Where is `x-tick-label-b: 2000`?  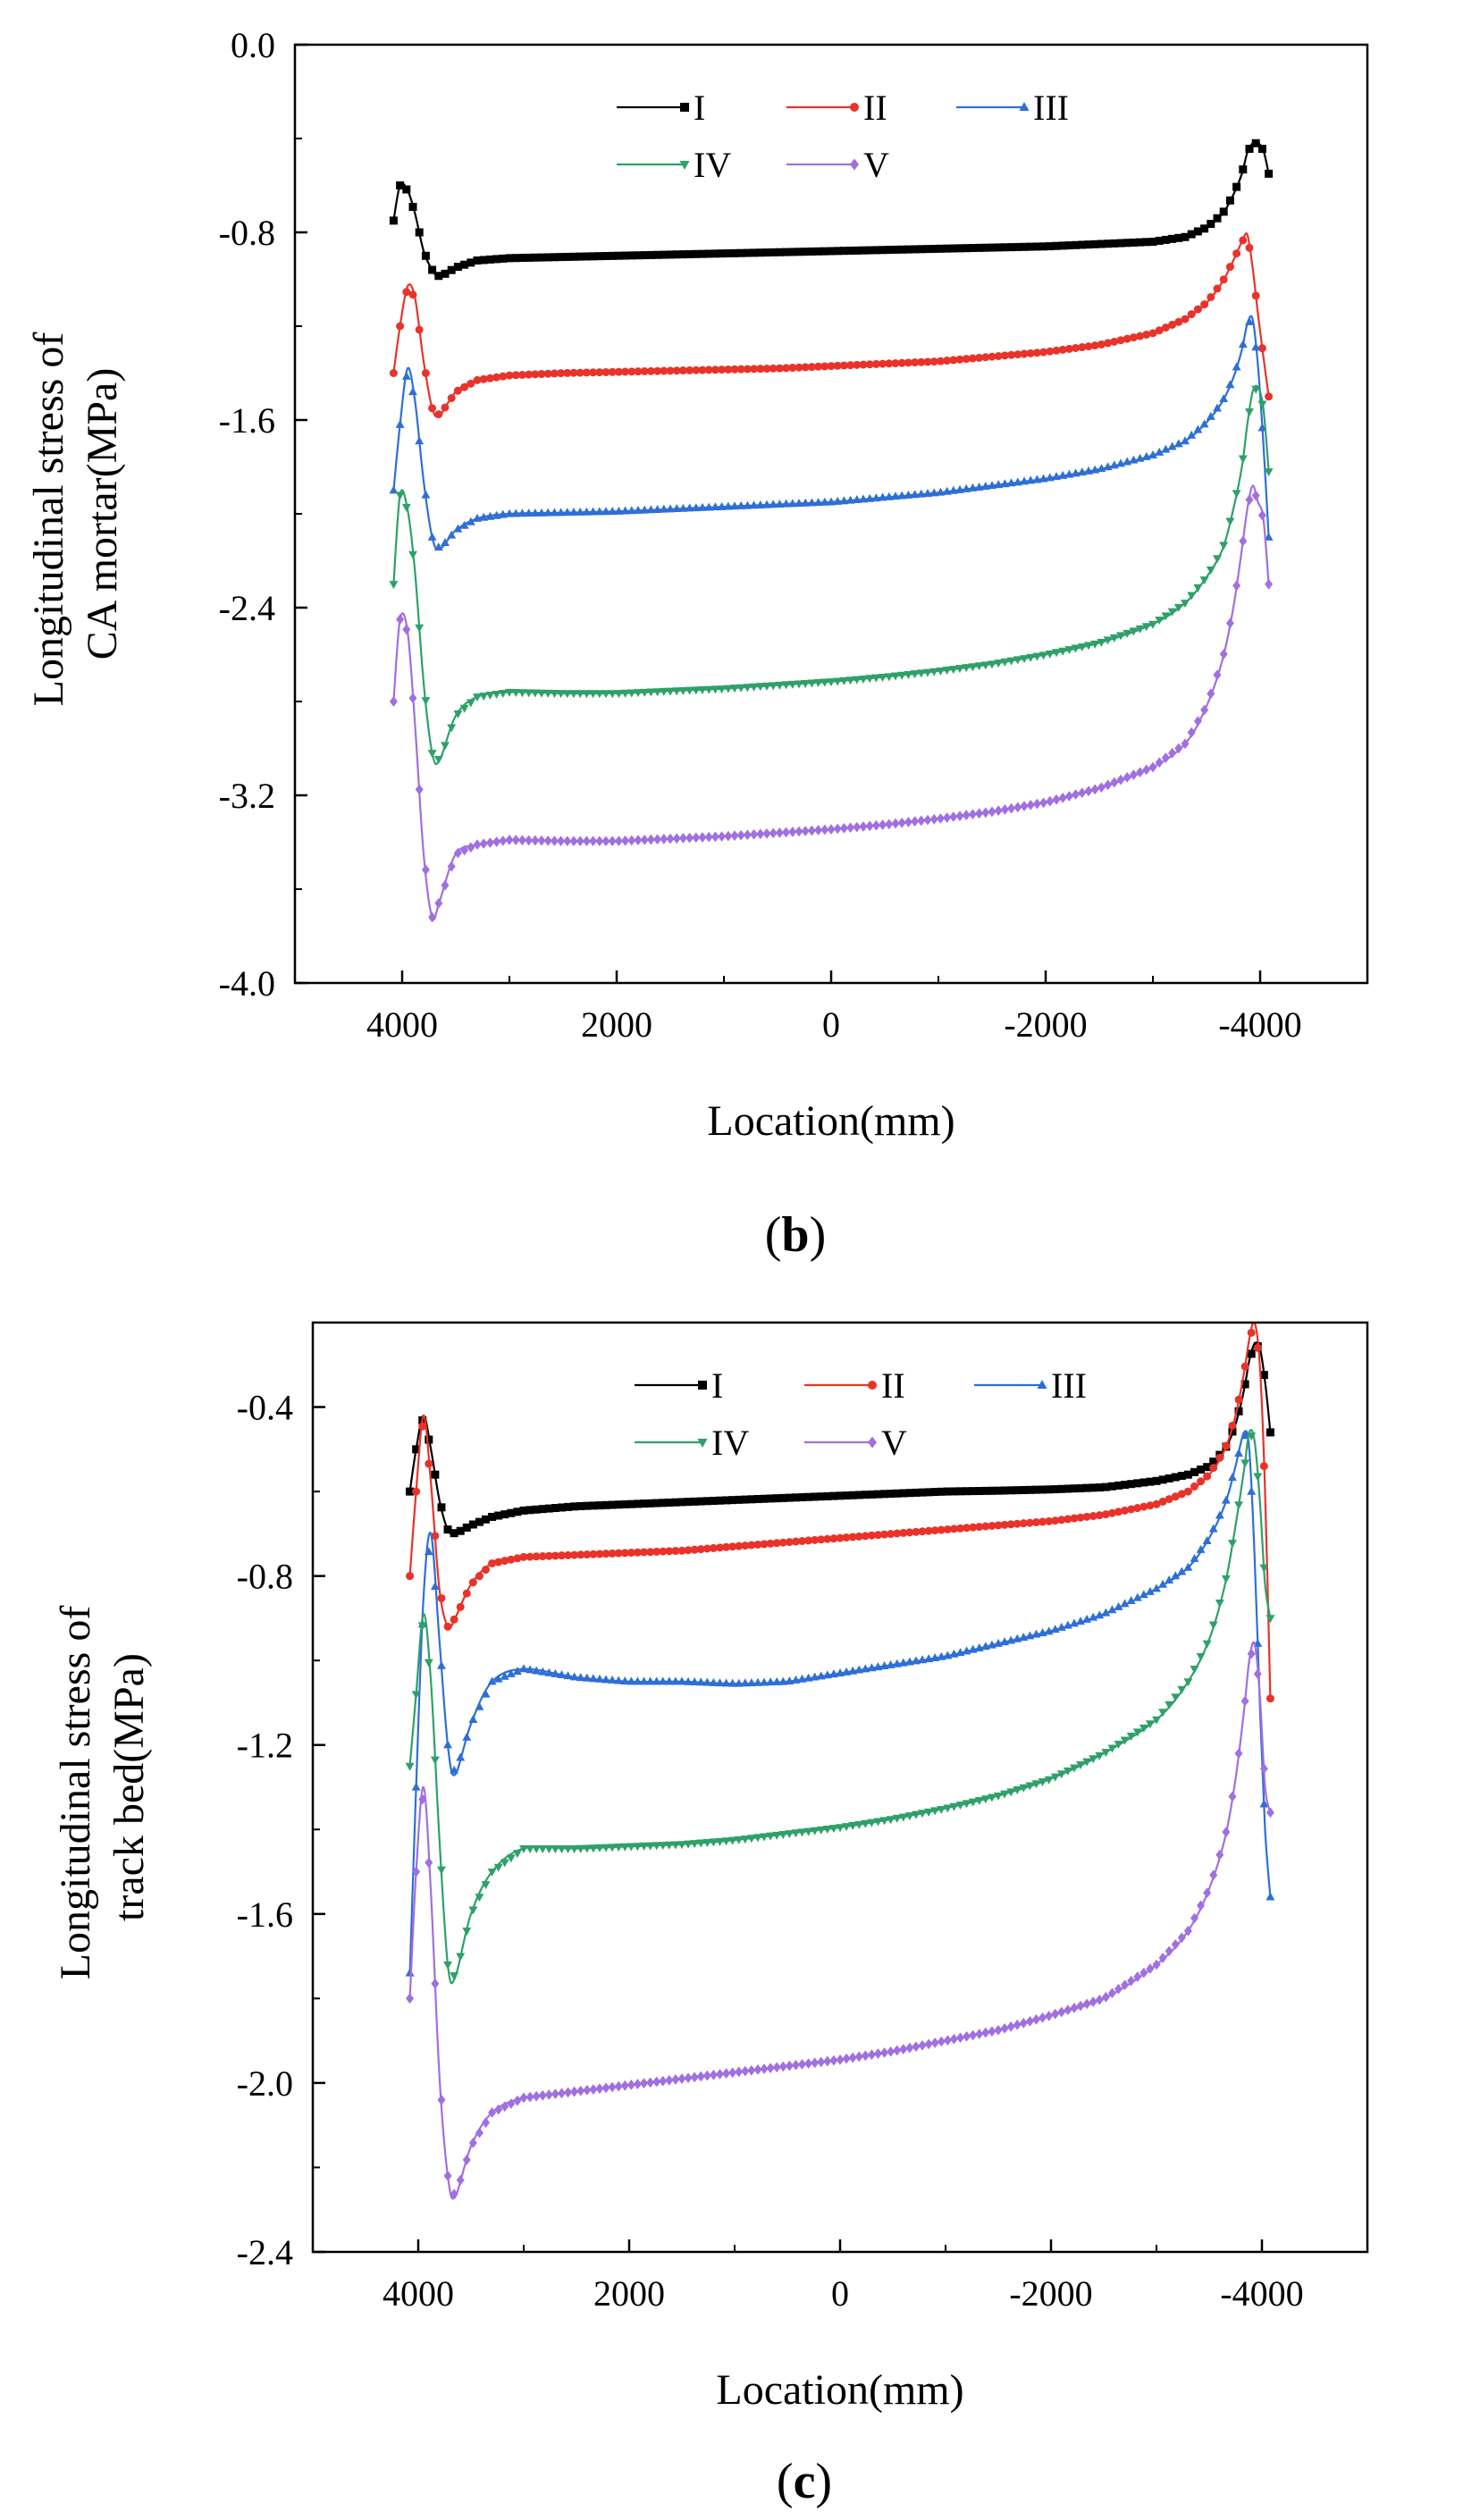 x-tick-label-b: 2000 is located at coordinates (616, 1024).